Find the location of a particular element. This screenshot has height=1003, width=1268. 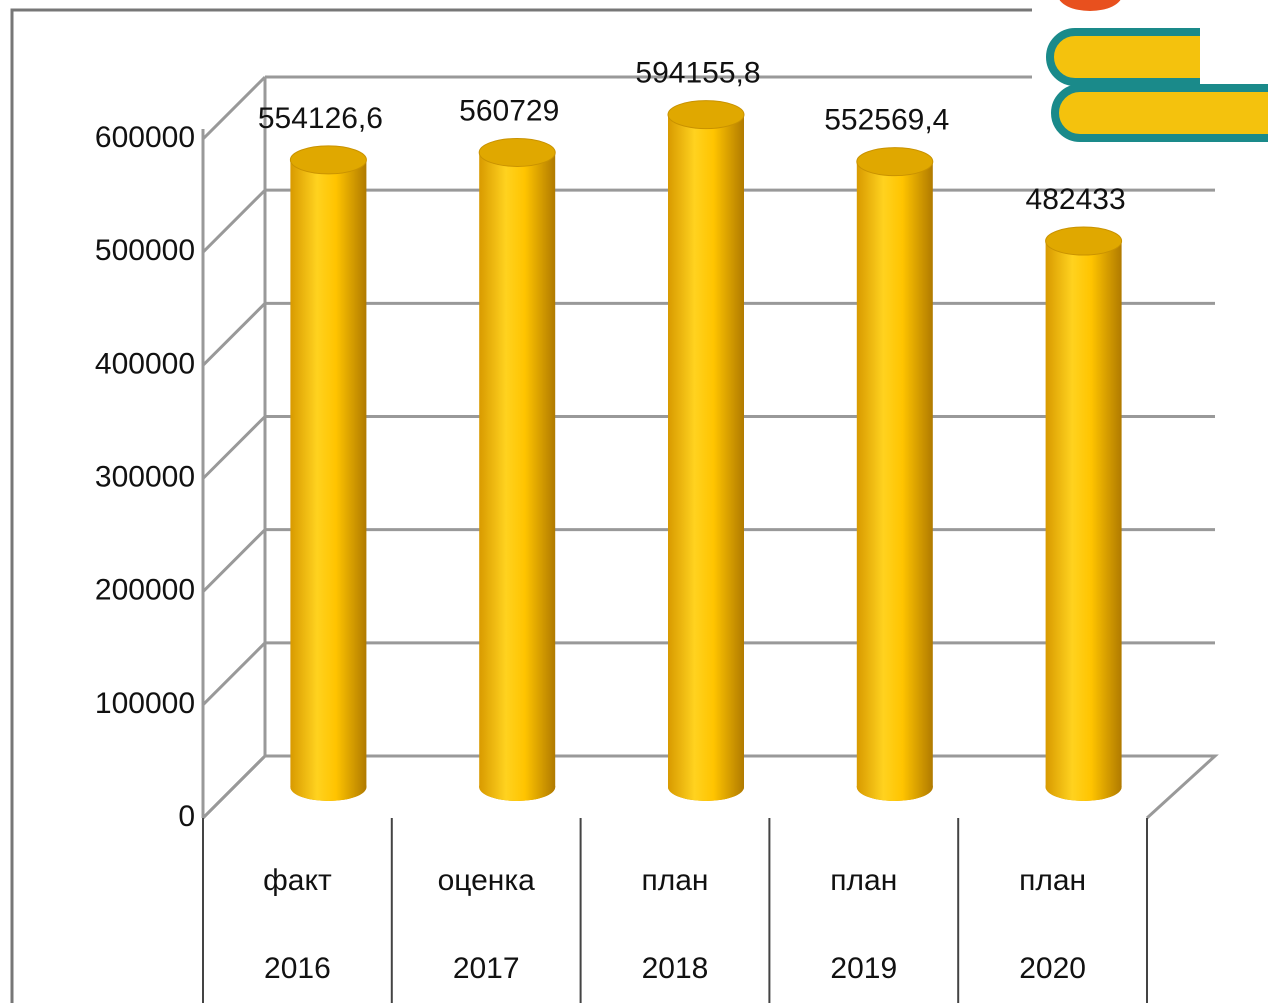

x-tick-year: 2018 is located at coordinates (675, 968).